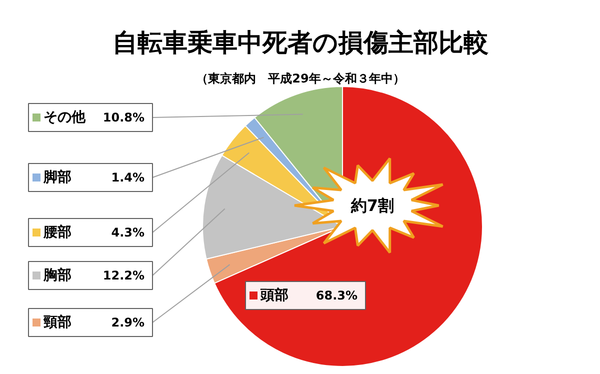 This screenshot has height=374, width=600. What do you see at coordinates (337, 295) in the screenshot?
I see `data-label: 68.3%` at bounding box center [337, 295].